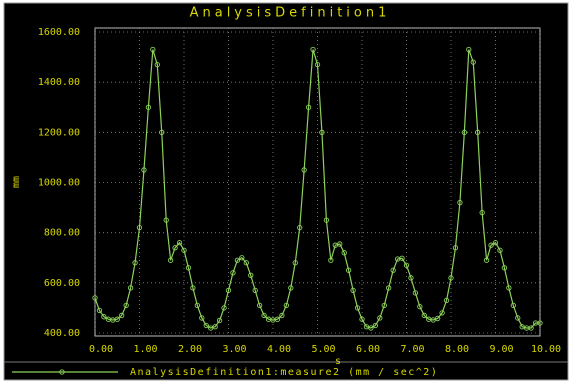 This screenshot has height=383, width=572. I want to click on y-tick-label: 1400.00, so click(59, 82).